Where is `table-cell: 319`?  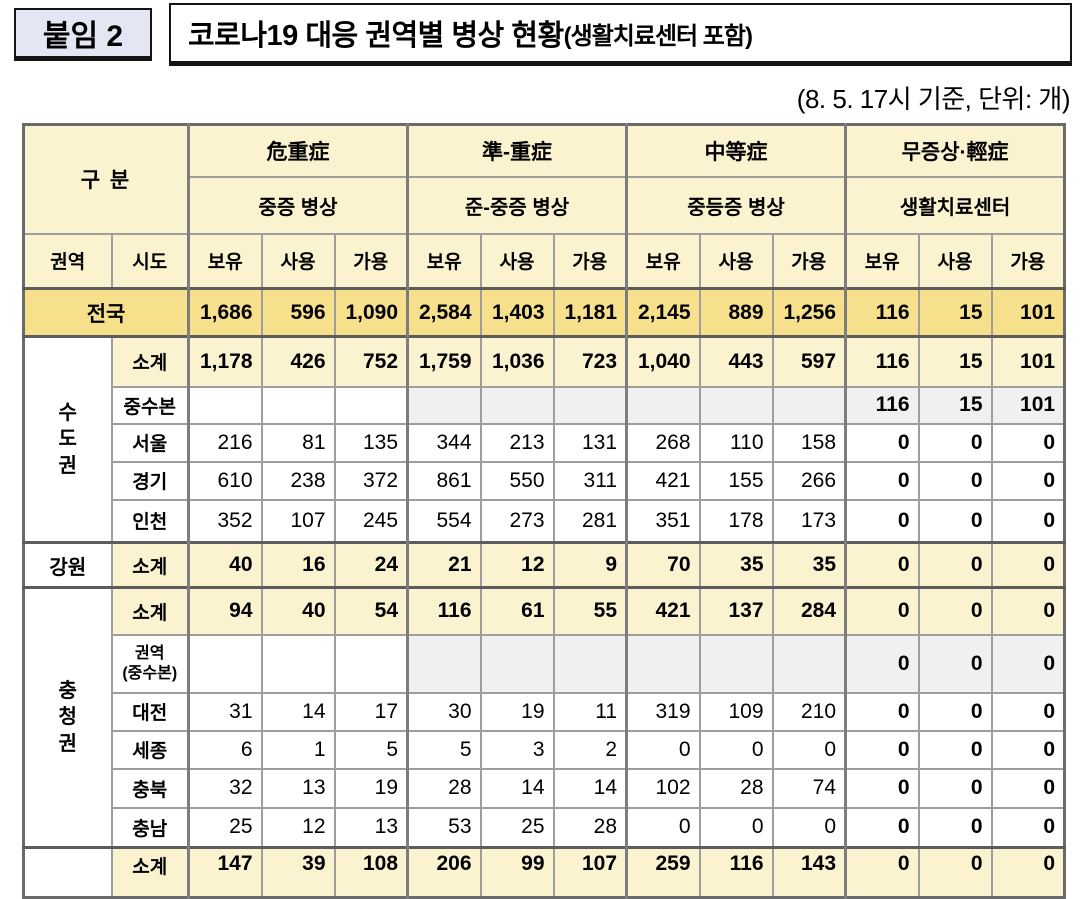 table-cell: 319 is located at coordinates (663, 711).